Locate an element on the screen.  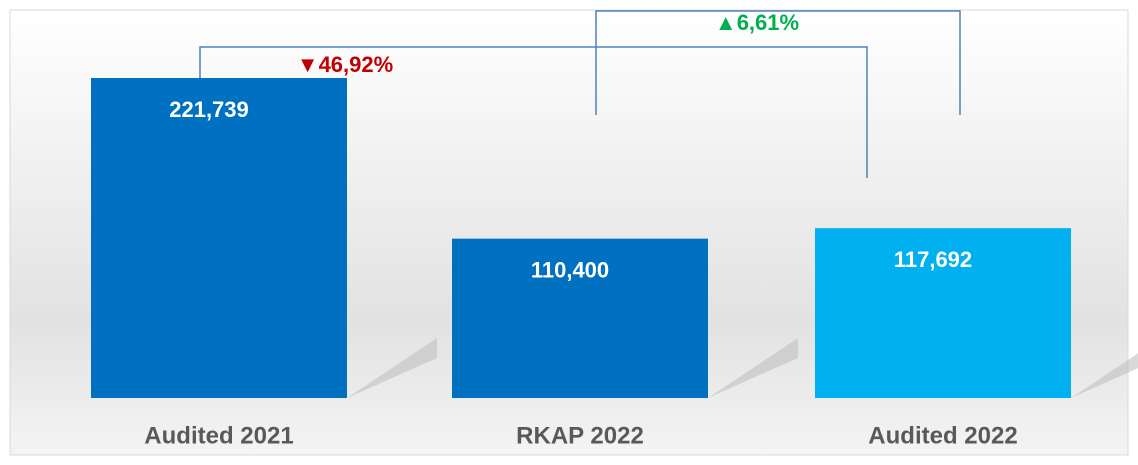
value-label: 117,692 is located at coordinates (933, 259).